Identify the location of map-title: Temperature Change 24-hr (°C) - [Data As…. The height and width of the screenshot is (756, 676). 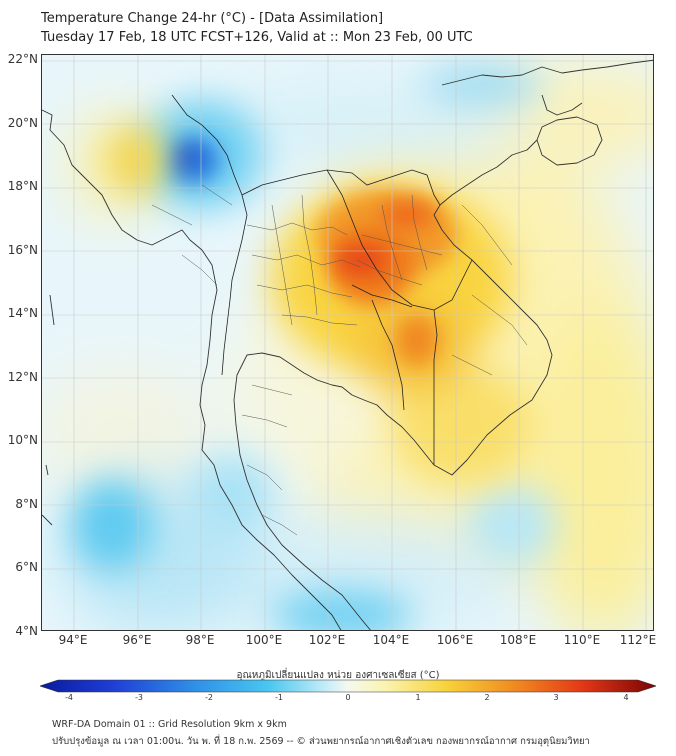
(212, 18).